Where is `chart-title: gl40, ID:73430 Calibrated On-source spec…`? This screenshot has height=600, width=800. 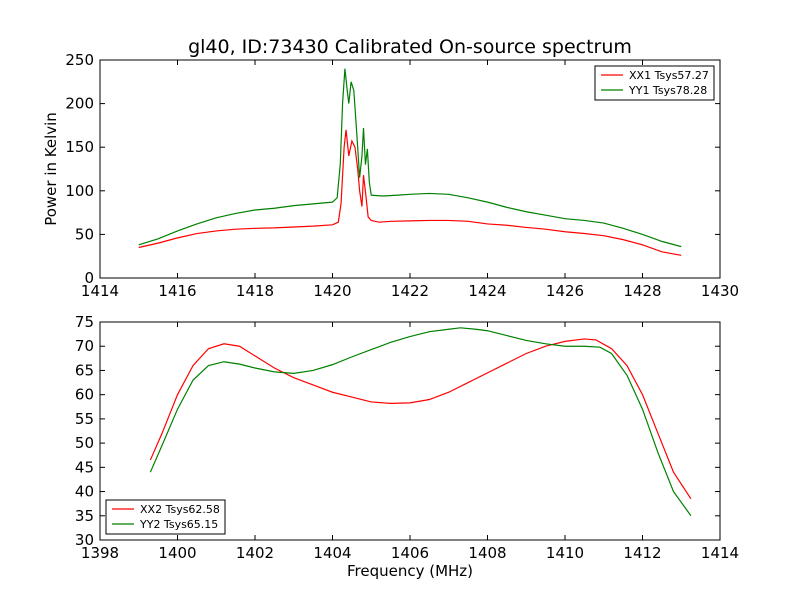 chart-title: gl40, ID:73430 Calibrated On-source spec… is located at coordinates (410, 47).